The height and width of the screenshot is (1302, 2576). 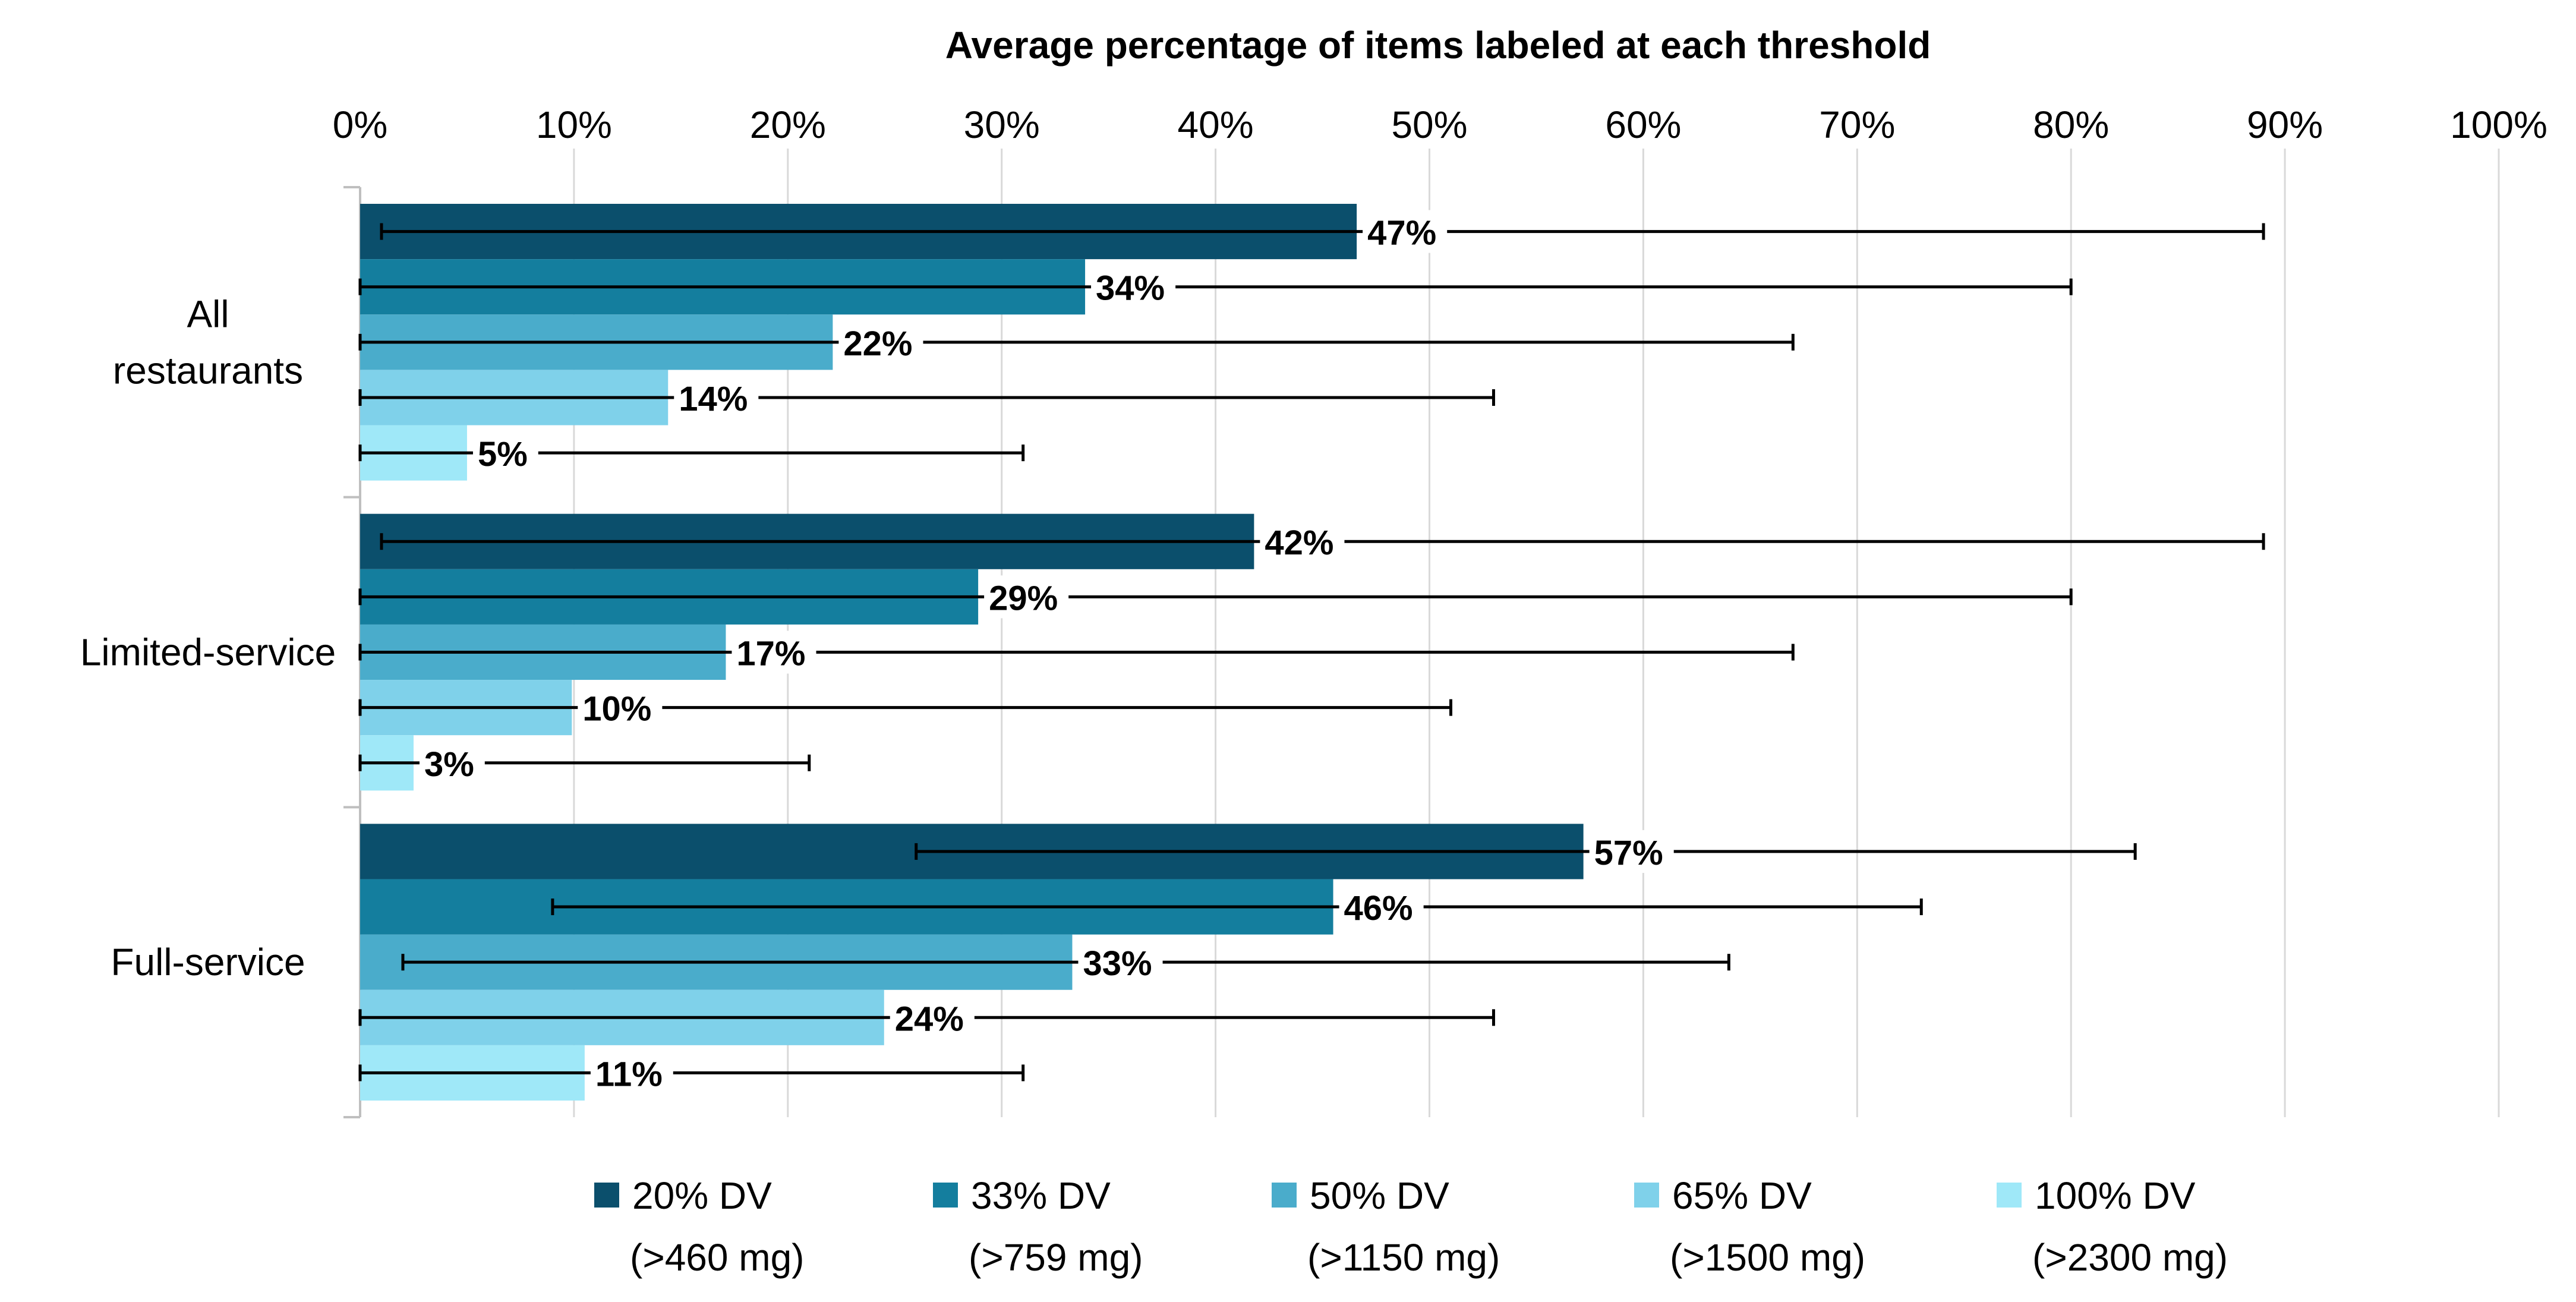 I want to click on legend-label: (>460 mg), so click(x=717, y=1257).